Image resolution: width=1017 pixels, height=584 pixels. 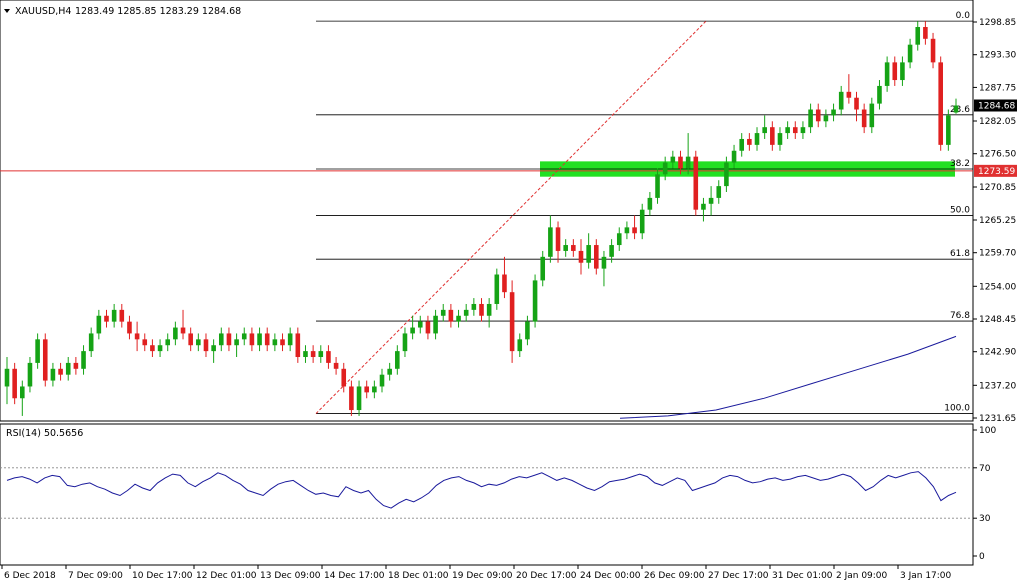 I want to click on x-tick-label: 20 Dec 17:00, so click(x=546, y=576).